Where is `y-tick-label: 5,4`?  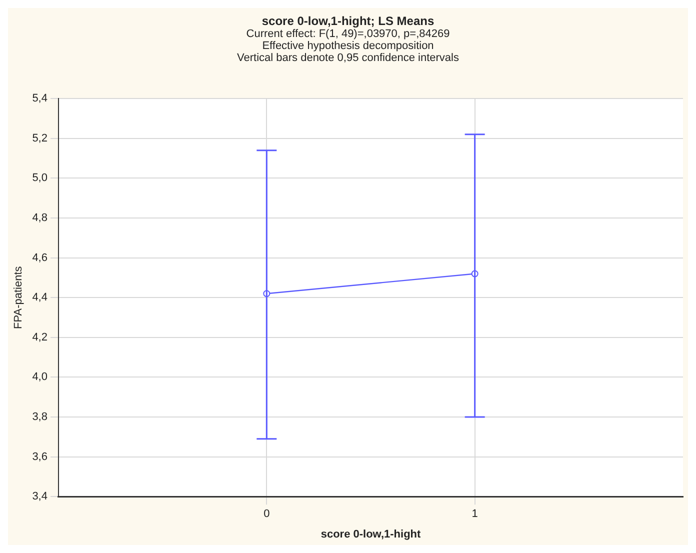
y-tick-label: 5,4 is located at coordinates (40, 98).